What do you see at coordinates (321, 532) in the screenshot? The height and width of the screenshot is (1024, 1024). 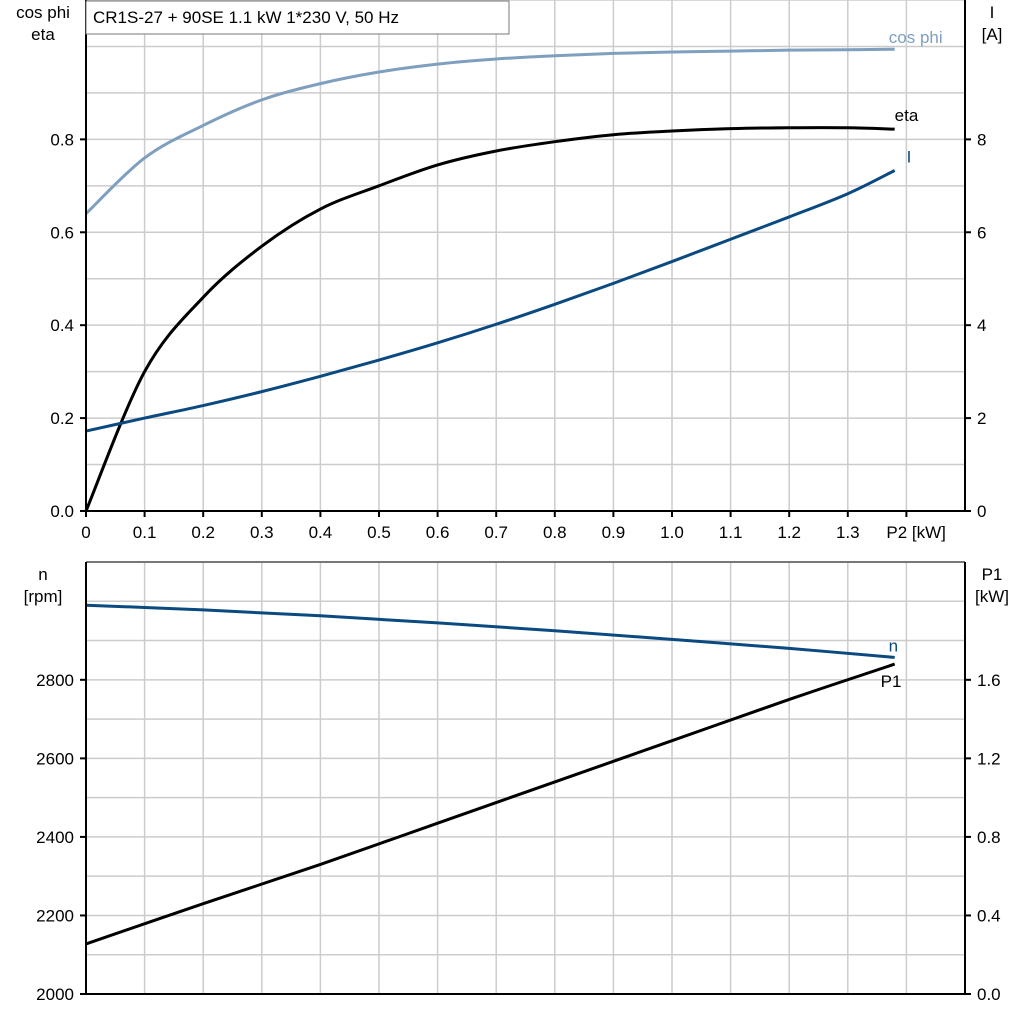 I see `x-tick-label: 0.4` at bounding box center [321, 532].